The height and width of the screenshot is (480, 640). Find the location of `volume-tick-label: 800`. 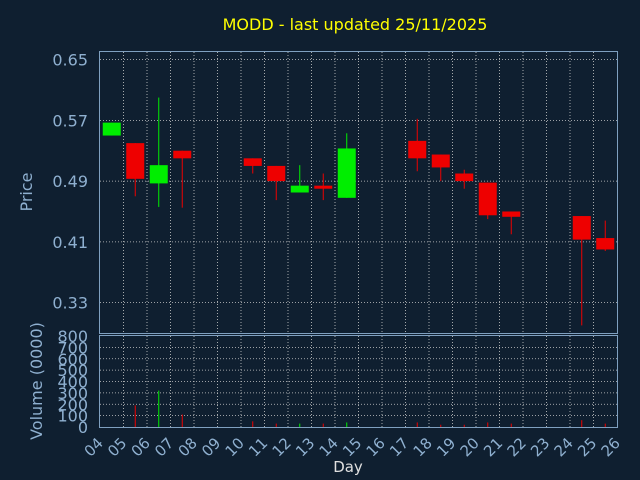

volume-tick-label: 800 is located at coordinates (72, 336).